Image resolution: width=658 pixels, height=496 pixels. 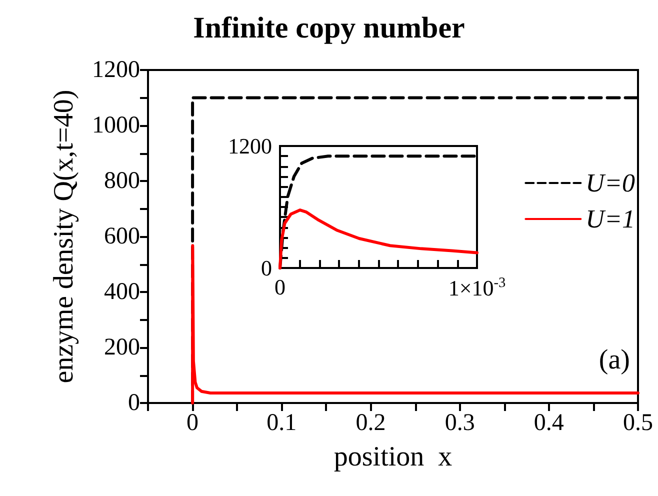 What do you see at coordinates (122, 181) in the screenshot?
I see `y-tick-label: 800` at bounding box center [122, 181].